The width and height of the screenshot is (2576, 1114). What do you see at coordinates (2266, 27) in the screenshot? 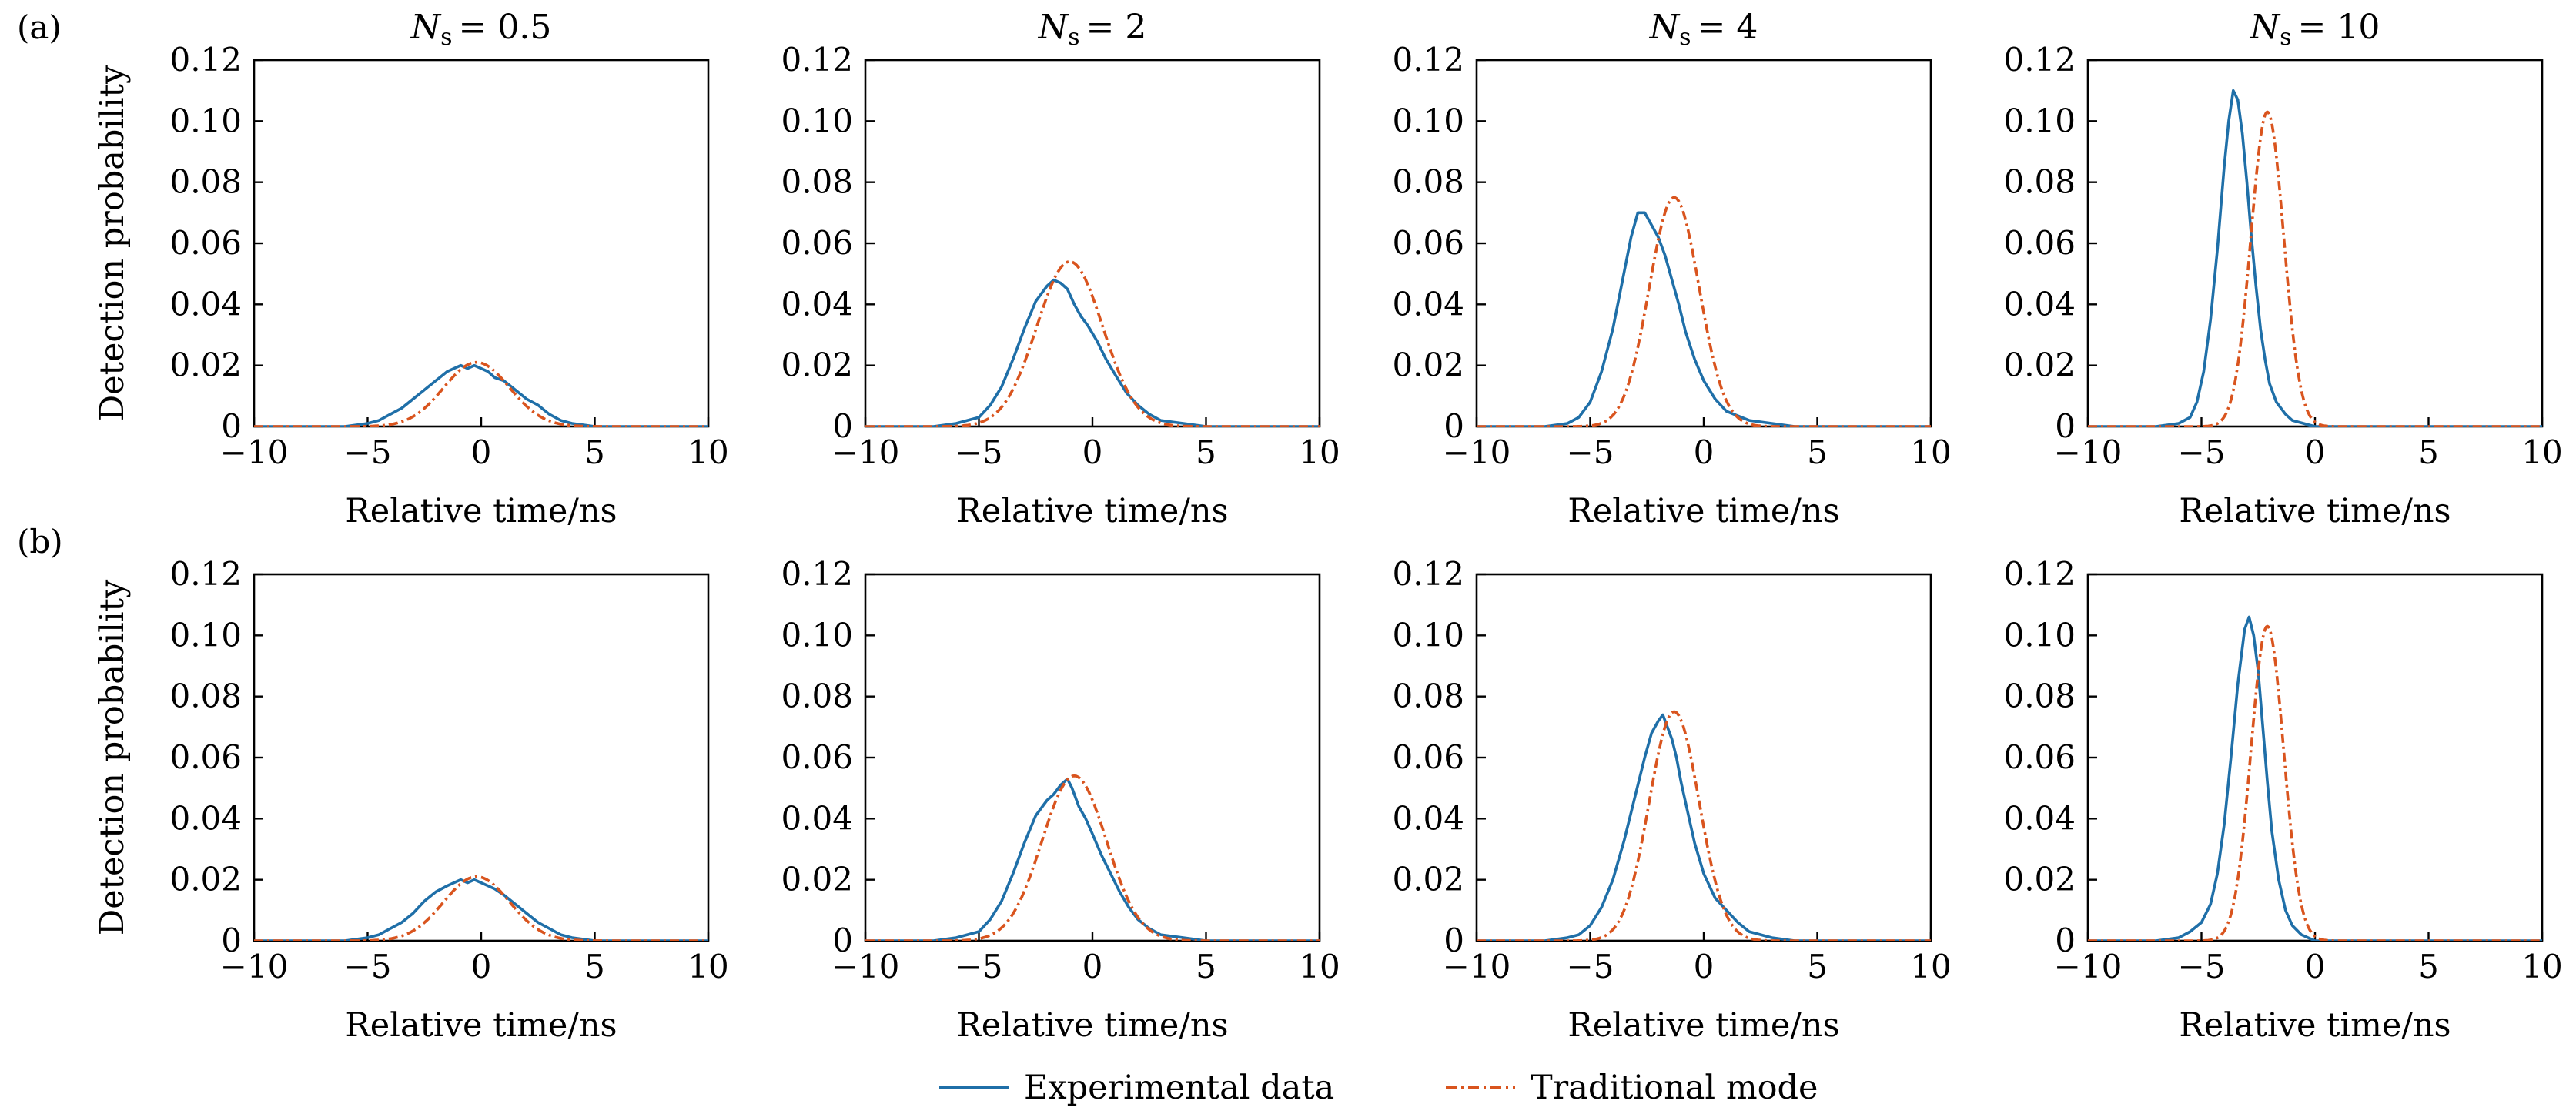
I see `title-variable: N` at bounding box center [2266, 27].